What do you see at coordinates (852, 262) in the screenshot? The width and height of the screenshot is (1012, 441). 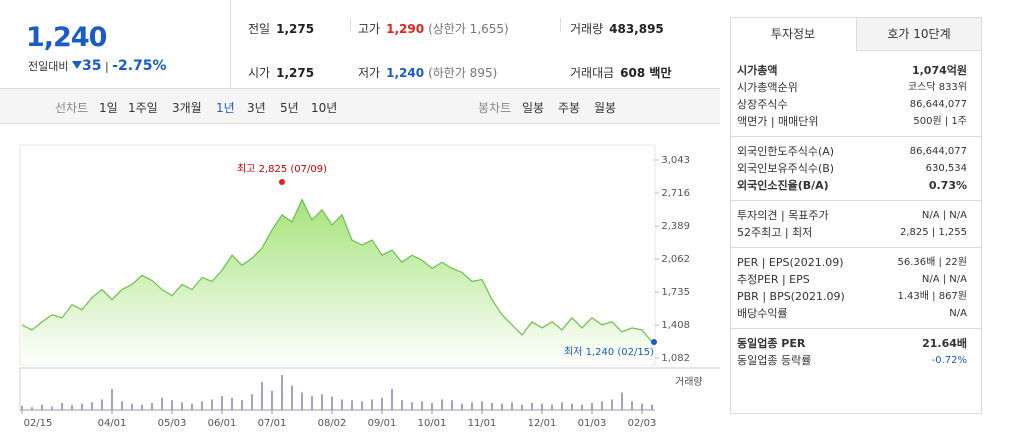 I see `info-row: PER | EPS(2021.09) 56.36배 | 22원` at bounding box center [852, 262].